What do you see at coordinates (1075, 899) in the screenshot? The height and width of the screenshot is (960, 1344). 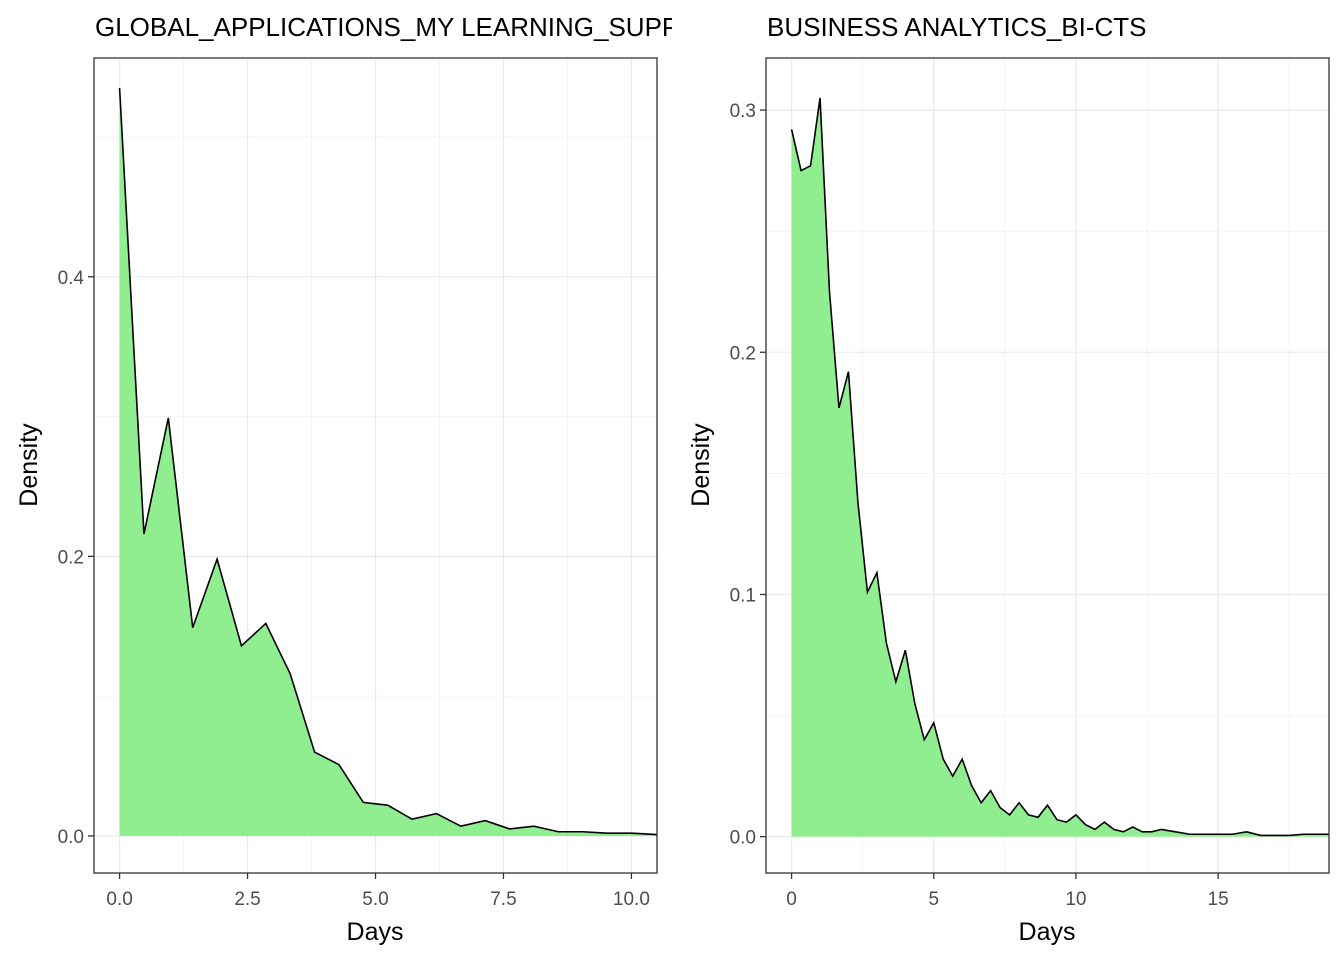 I see `x-tick-label: 10` at bounding box center [1075, 899].